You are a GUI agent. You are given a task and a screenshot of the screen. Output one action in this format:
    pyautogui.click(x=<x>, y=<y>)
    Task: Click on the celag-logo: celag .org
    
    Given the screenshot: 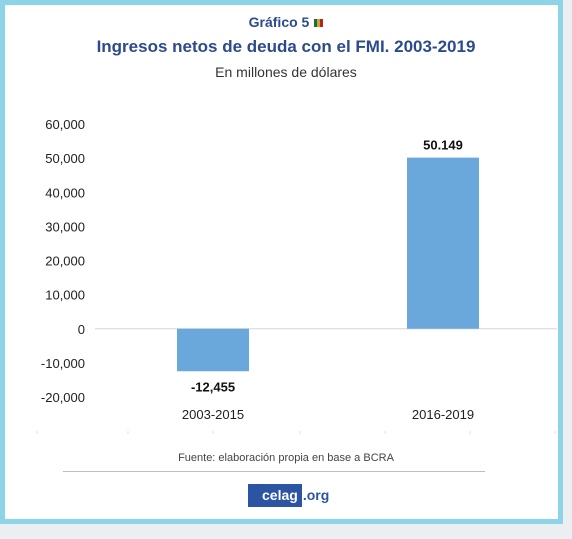 What is the action you would take?
    pyautogui.click(x=288, y=495)
    